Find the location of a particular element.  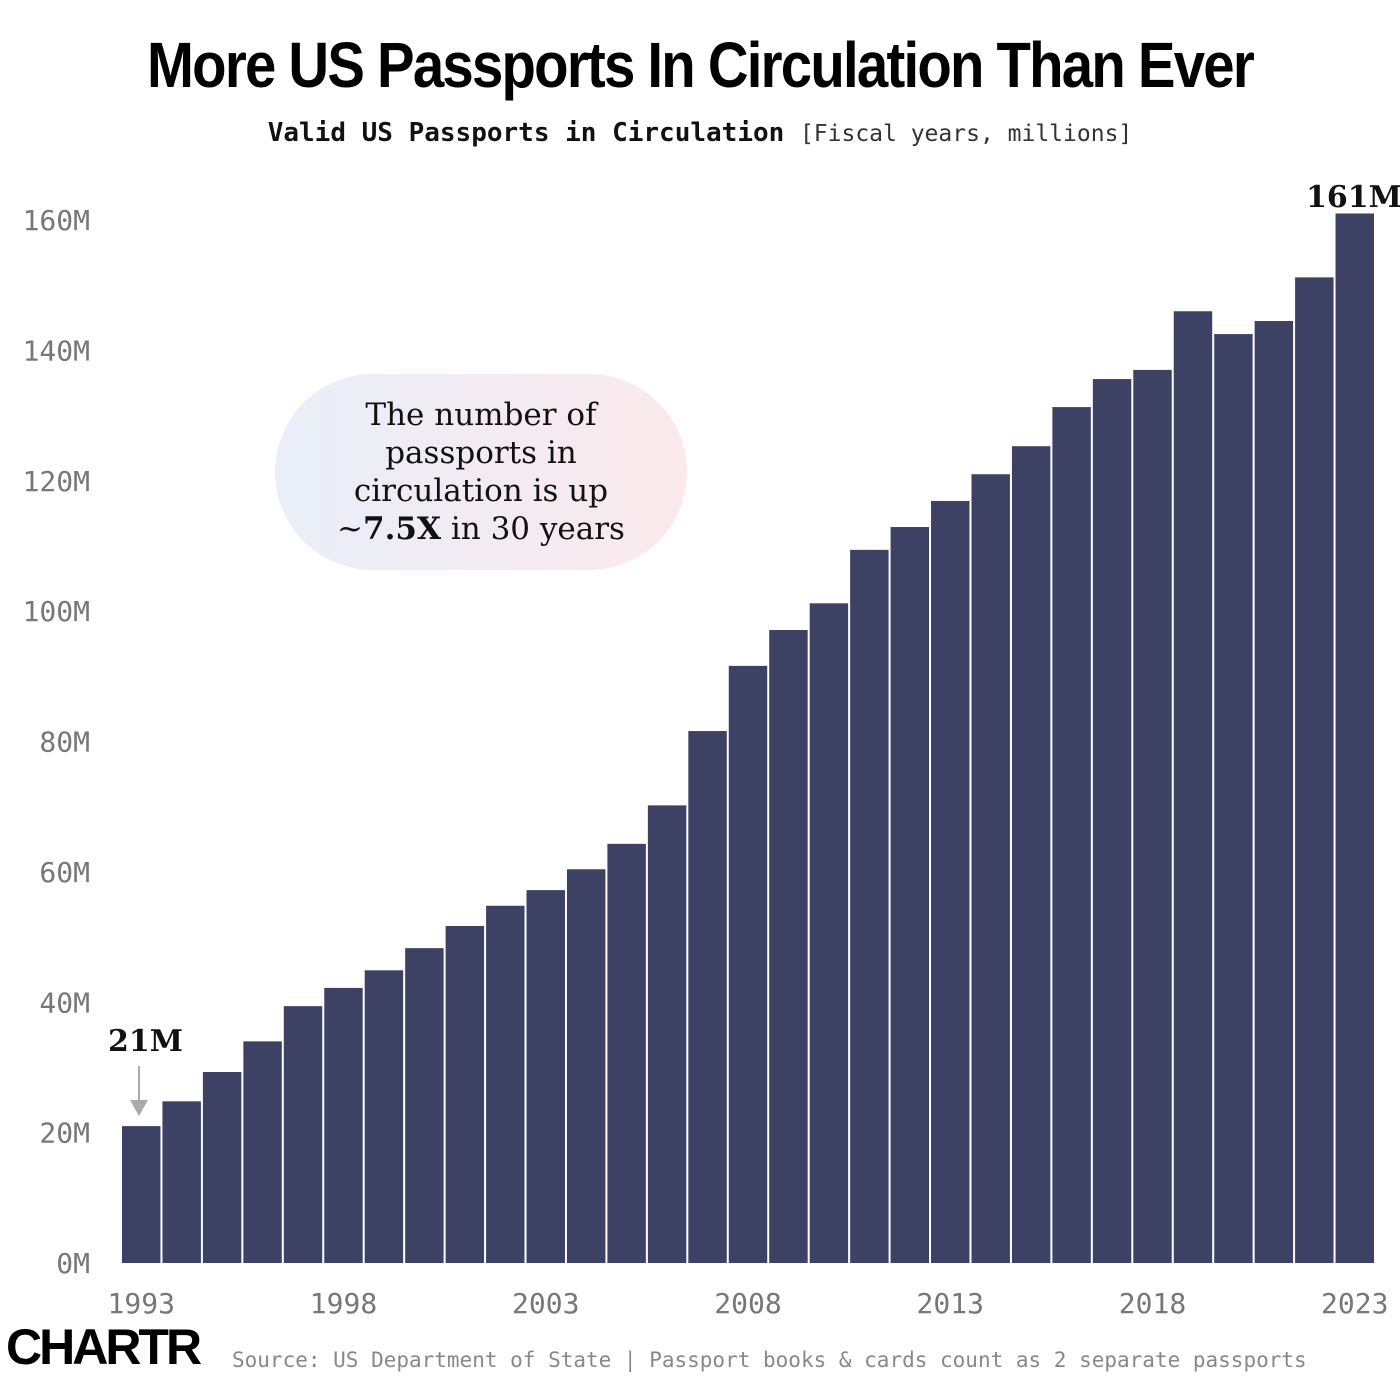

bar-1995 is located at coordinates (222, 1167).